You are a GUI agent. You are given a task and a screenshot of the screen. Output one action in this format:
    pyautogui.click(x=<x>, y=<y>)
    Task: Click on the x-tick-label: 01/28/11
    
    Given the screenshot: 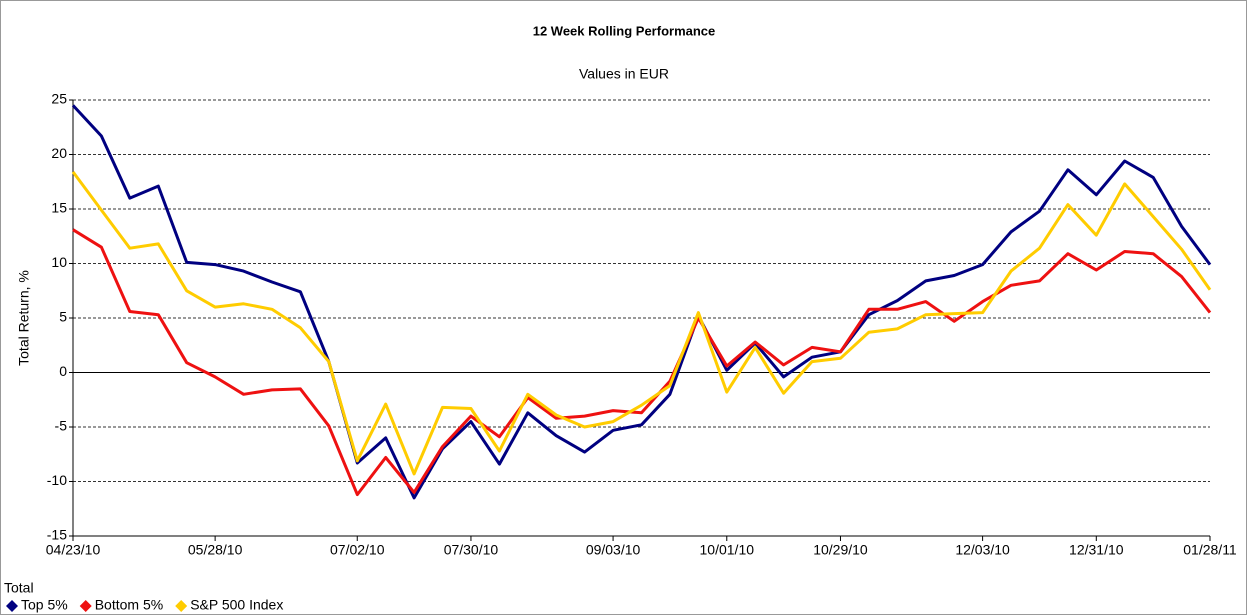 What is the action you would take?
    pyautogui.click(x=1210, y=550)
    